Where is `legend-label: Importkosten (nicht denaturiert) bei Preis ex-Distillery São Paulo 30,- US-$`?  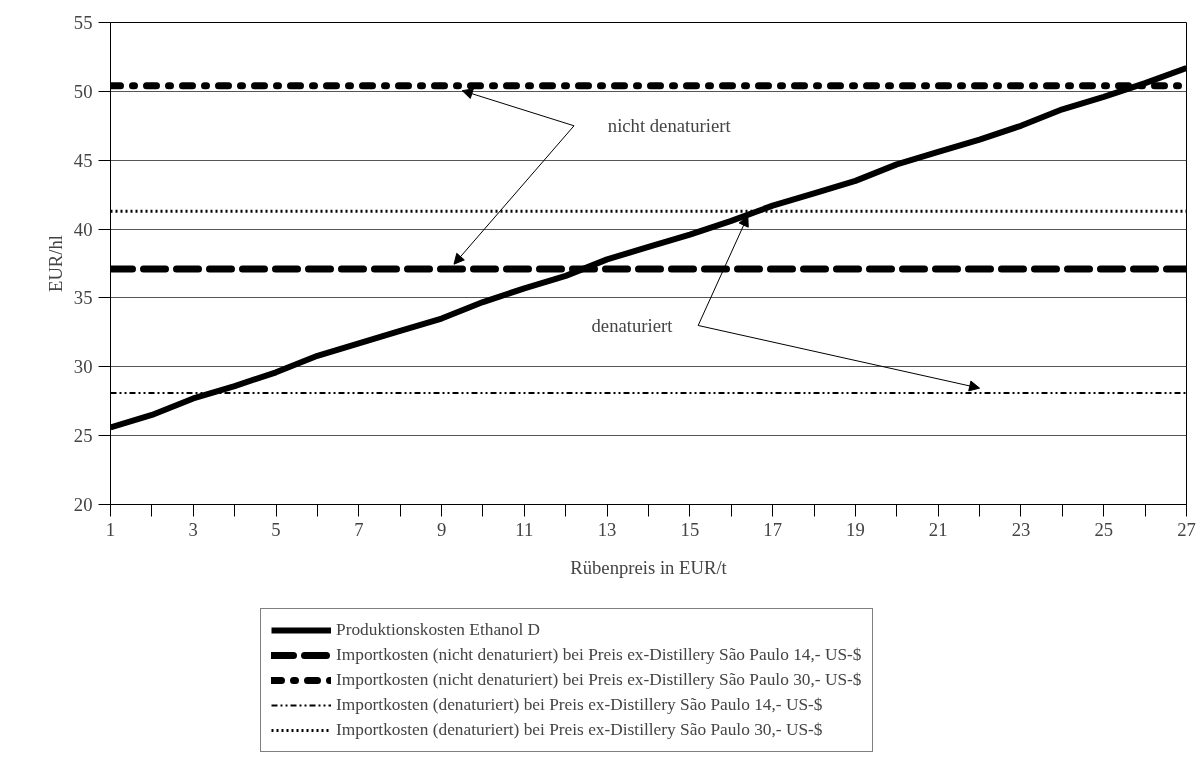
legend-label: Importkosten (nicht denaturiert) bei Preis ex-Distillery São Paulo 30,- US-$ is located at coordinates (599, 680).